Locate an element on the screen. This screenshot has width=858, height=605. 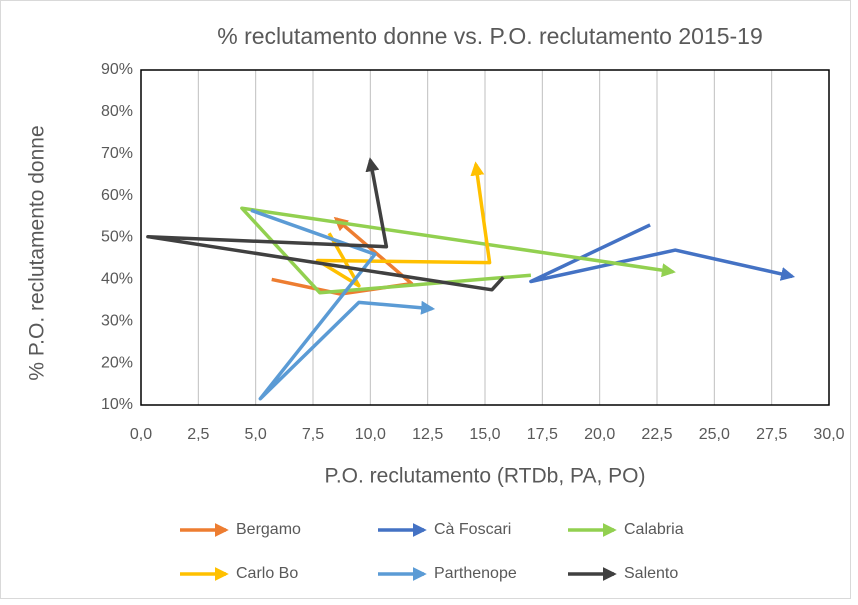
y-tick-label: 70% is located at coordinates (117, 153).